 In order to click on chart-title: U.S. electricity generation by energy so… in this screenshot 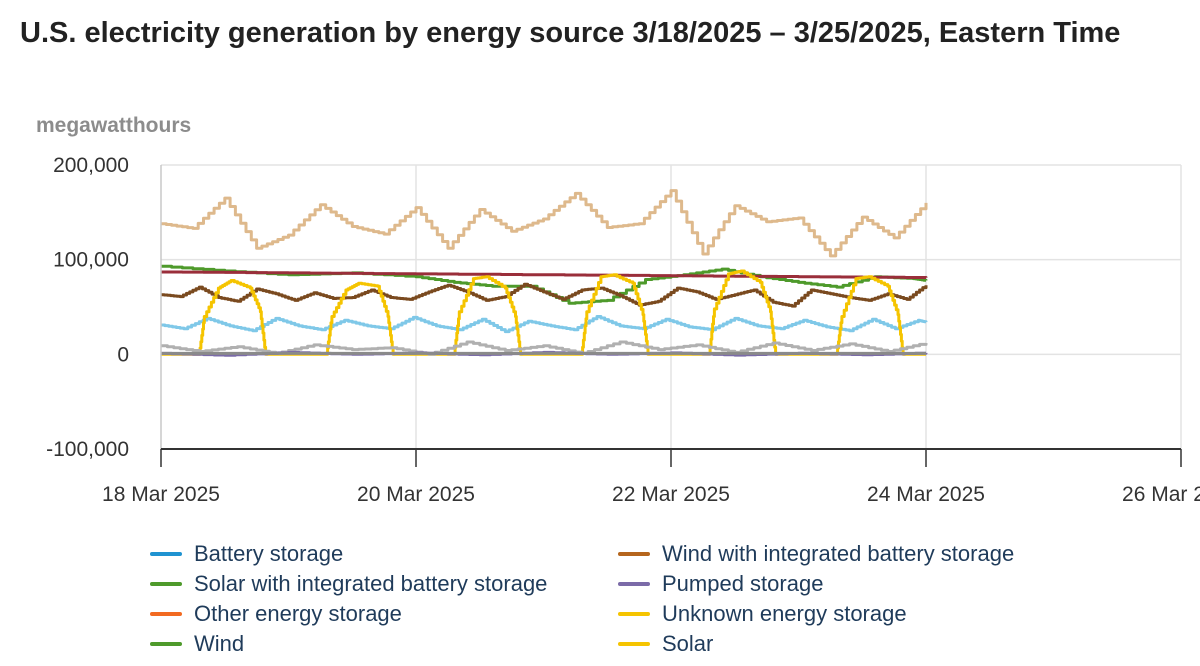, I will do `click(570, 33)`.